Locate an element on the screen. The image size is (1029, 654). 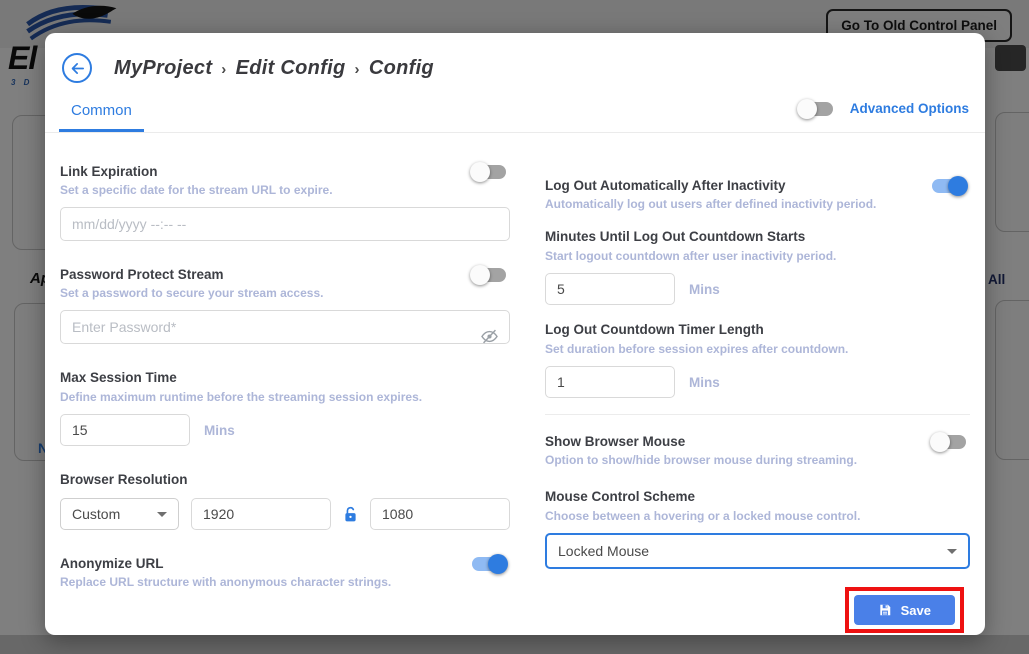
mouse-control-scheme-value: Locked Mouse is located at coordinates (604, 551).